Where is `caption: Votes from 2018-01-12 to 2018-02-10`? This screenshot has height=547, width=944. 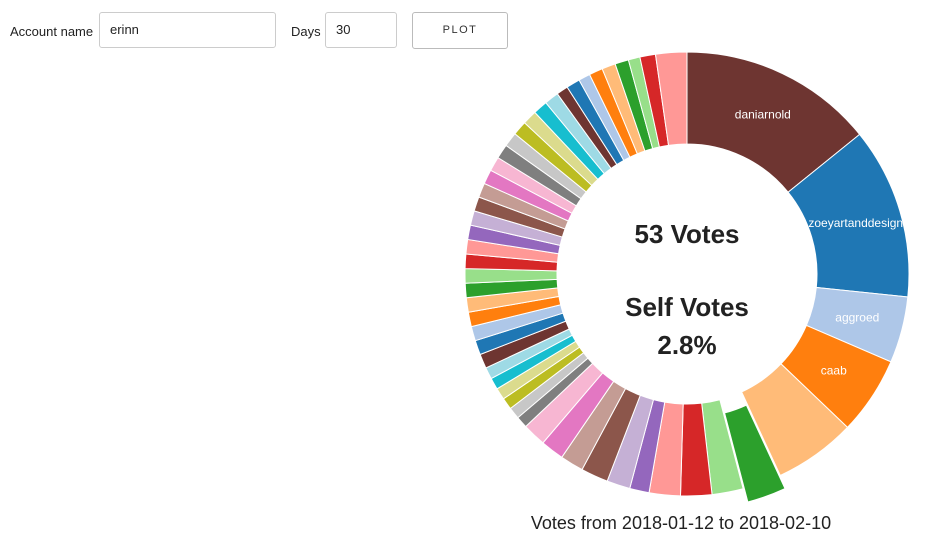
caption: Votes from 2018-01-12 to 2018-02-10 is located at coordinates (681, 523).